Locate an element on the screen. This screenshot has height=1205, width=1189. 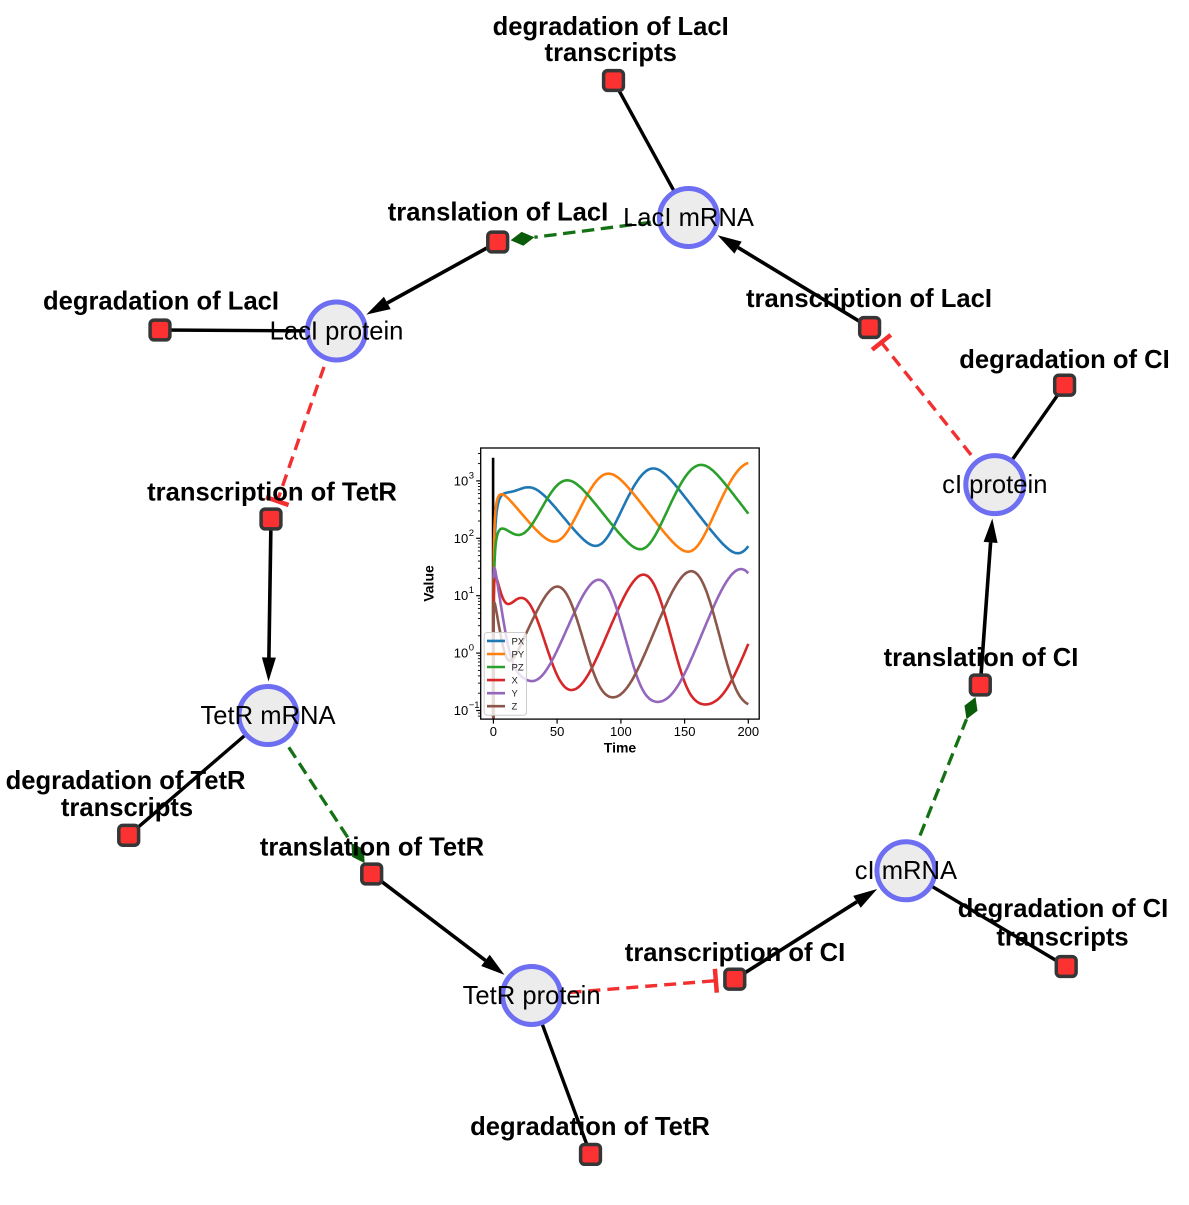
svg-text: X is located at coordinates (515, 681).